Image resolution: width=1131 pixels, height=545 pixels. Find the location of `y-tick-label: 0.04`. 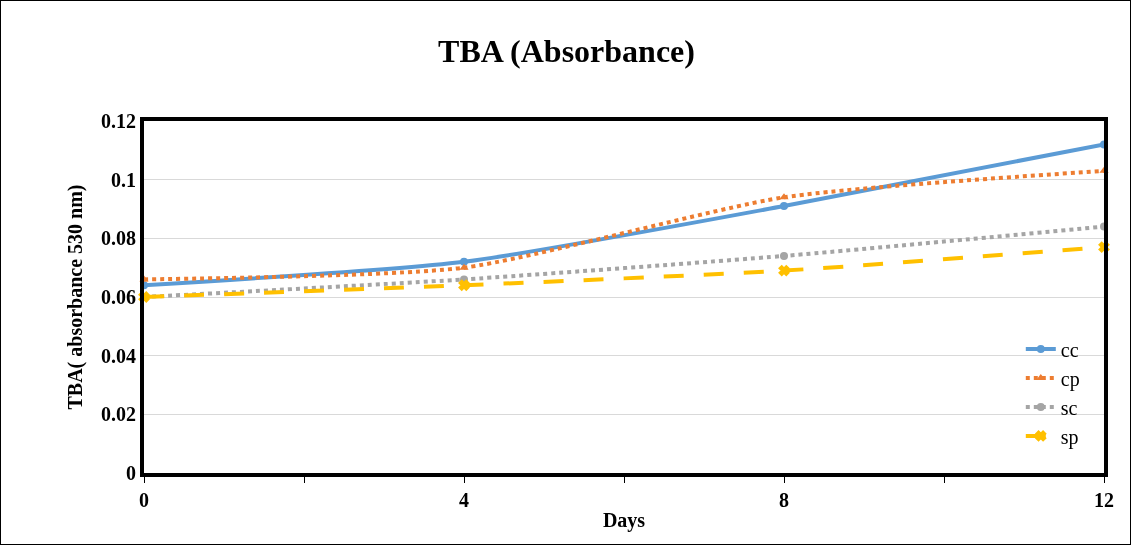

y-tick-label: 0.04 is located at coordinates (118, 355).